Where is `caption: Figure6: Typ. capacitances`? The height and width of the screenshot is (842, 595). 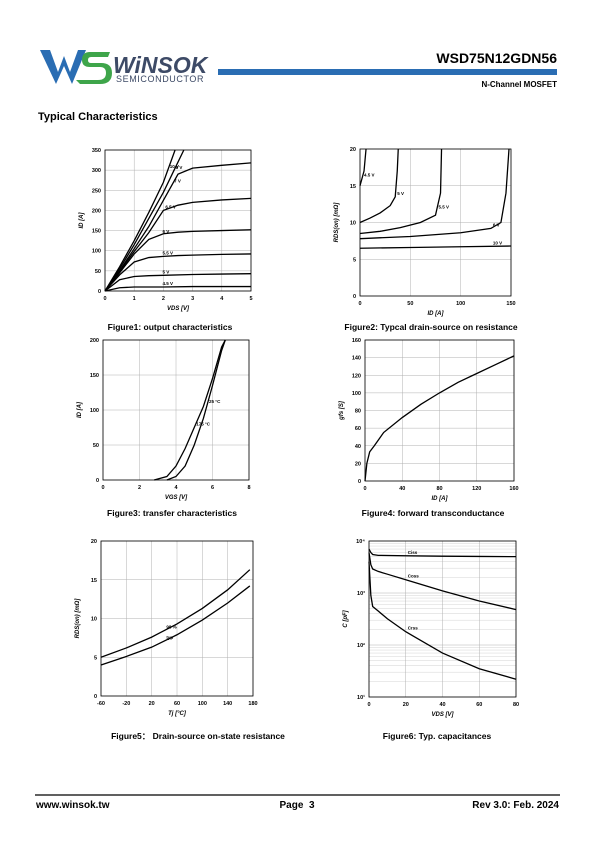 caption: Figure6: Typ. capacitances is located at coordinates (437, 736).